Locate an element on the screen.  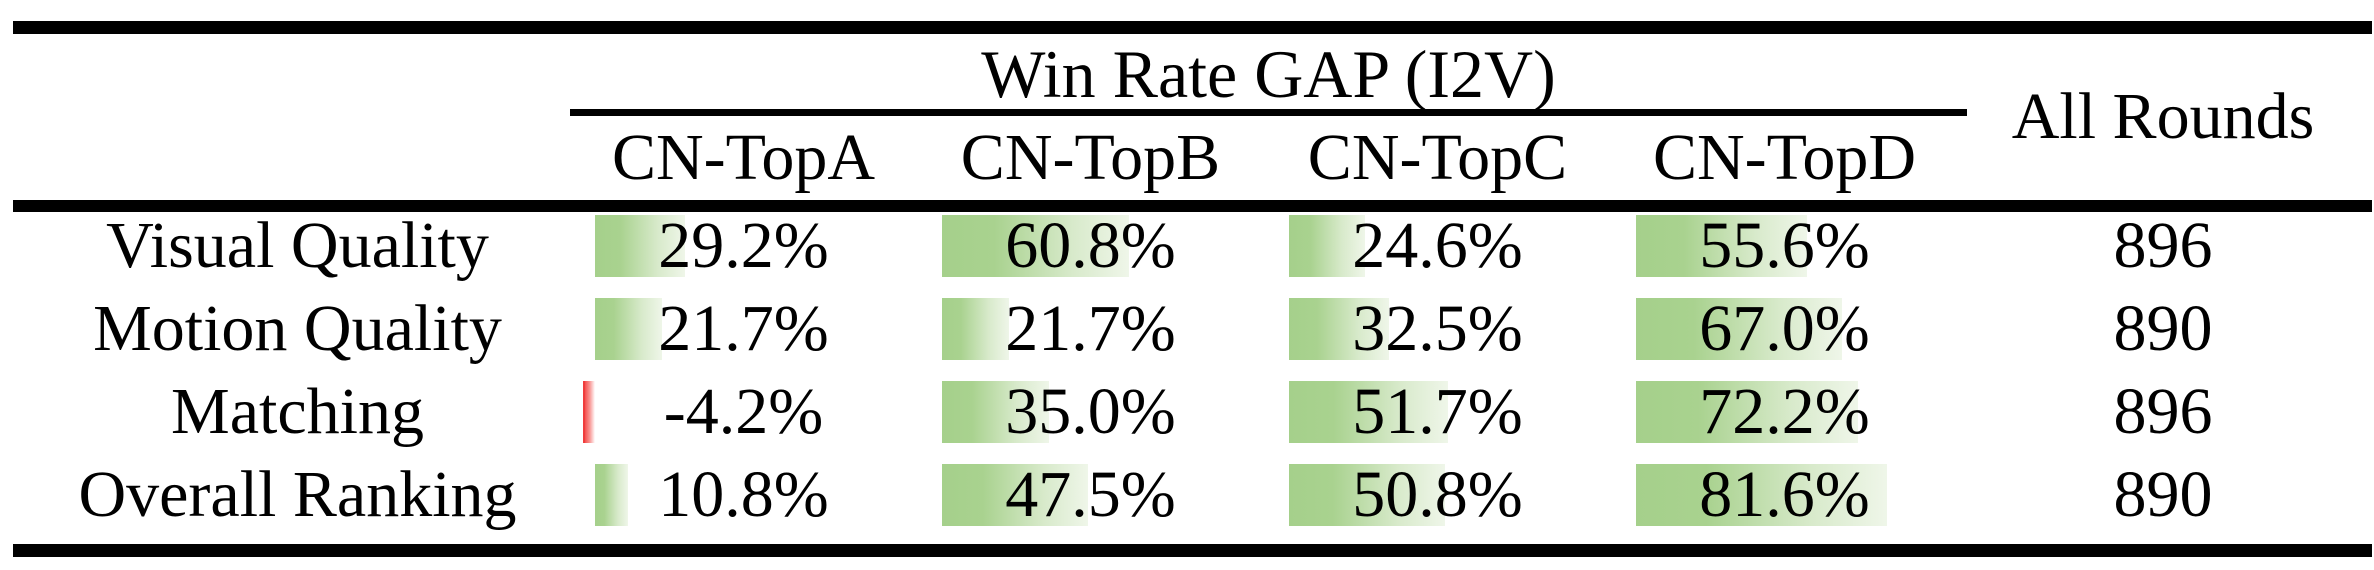
column-header-all-rounds: All Rounds is located at coordinates (2163, 116).